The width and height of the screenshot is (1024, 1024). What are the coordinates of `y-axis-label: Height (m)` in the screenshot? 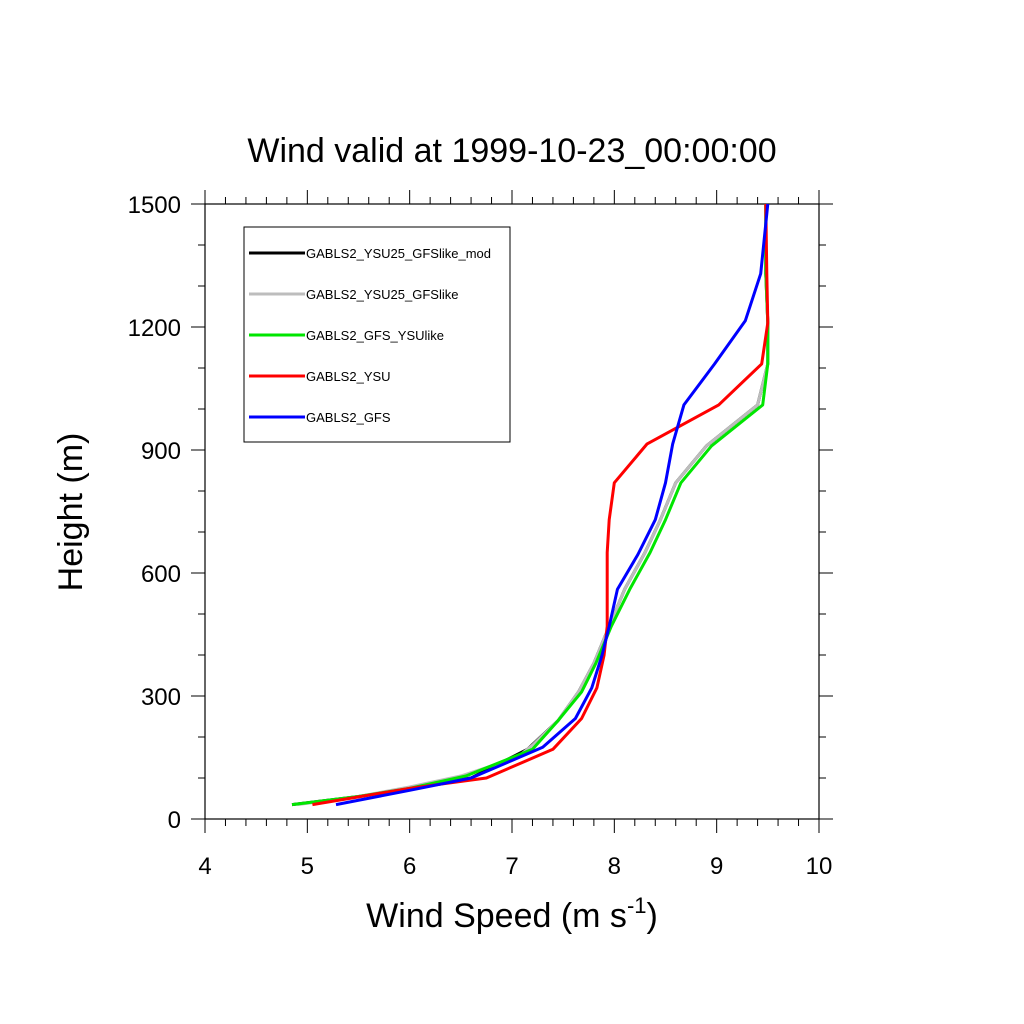 It's located at (71, 512).